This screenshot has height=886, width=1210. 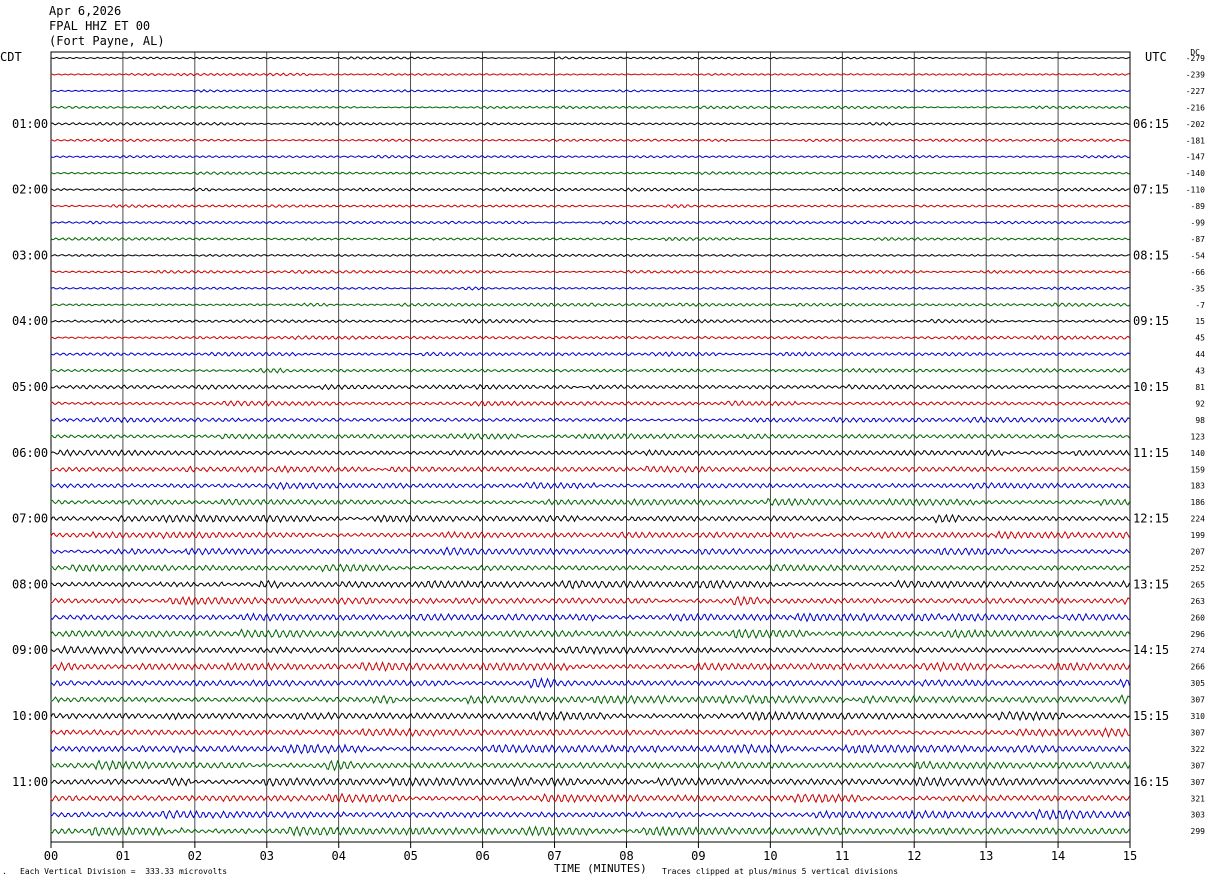 I want to click on dc-offset-label: 252, so click(x=1198, y=568).